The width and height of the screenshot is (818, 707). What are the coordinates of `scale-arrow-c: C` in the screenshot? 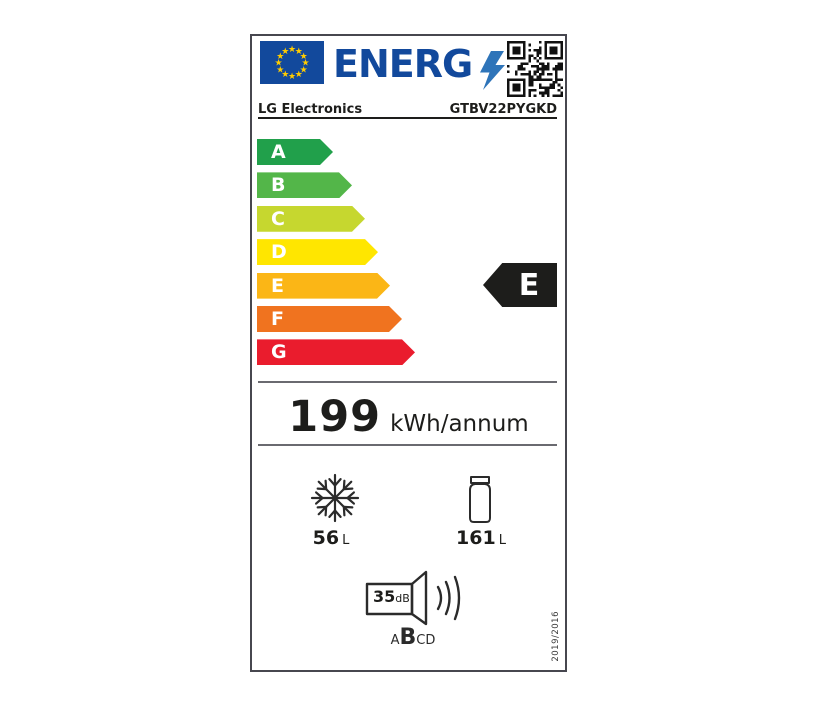 It's located at (311, 219).